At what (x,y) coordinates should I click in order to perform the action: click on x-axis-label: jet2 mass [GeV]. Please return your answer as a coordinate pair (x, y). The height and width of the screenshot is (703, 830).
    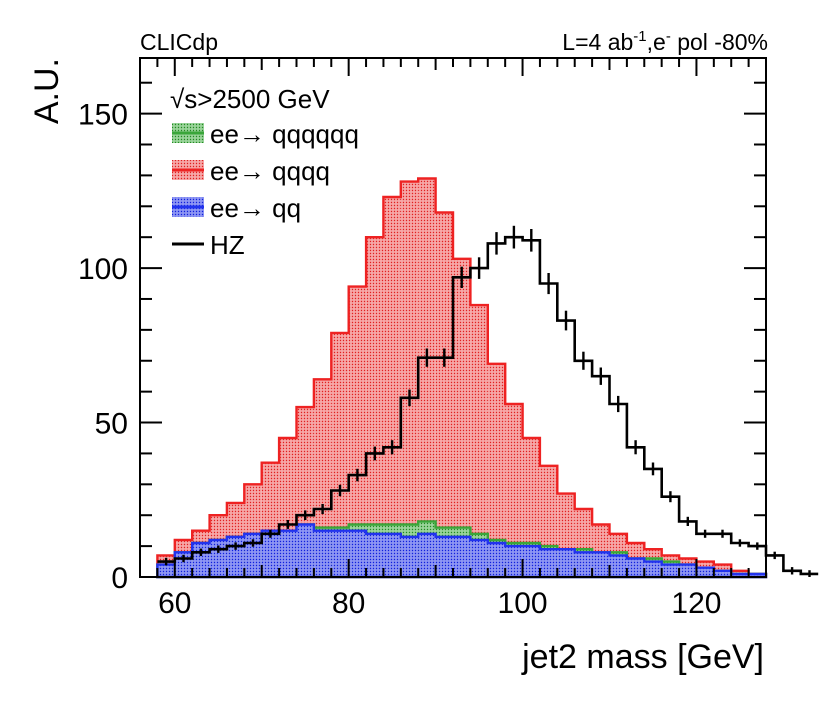
    Looking at the image, I should click on (642, 657).